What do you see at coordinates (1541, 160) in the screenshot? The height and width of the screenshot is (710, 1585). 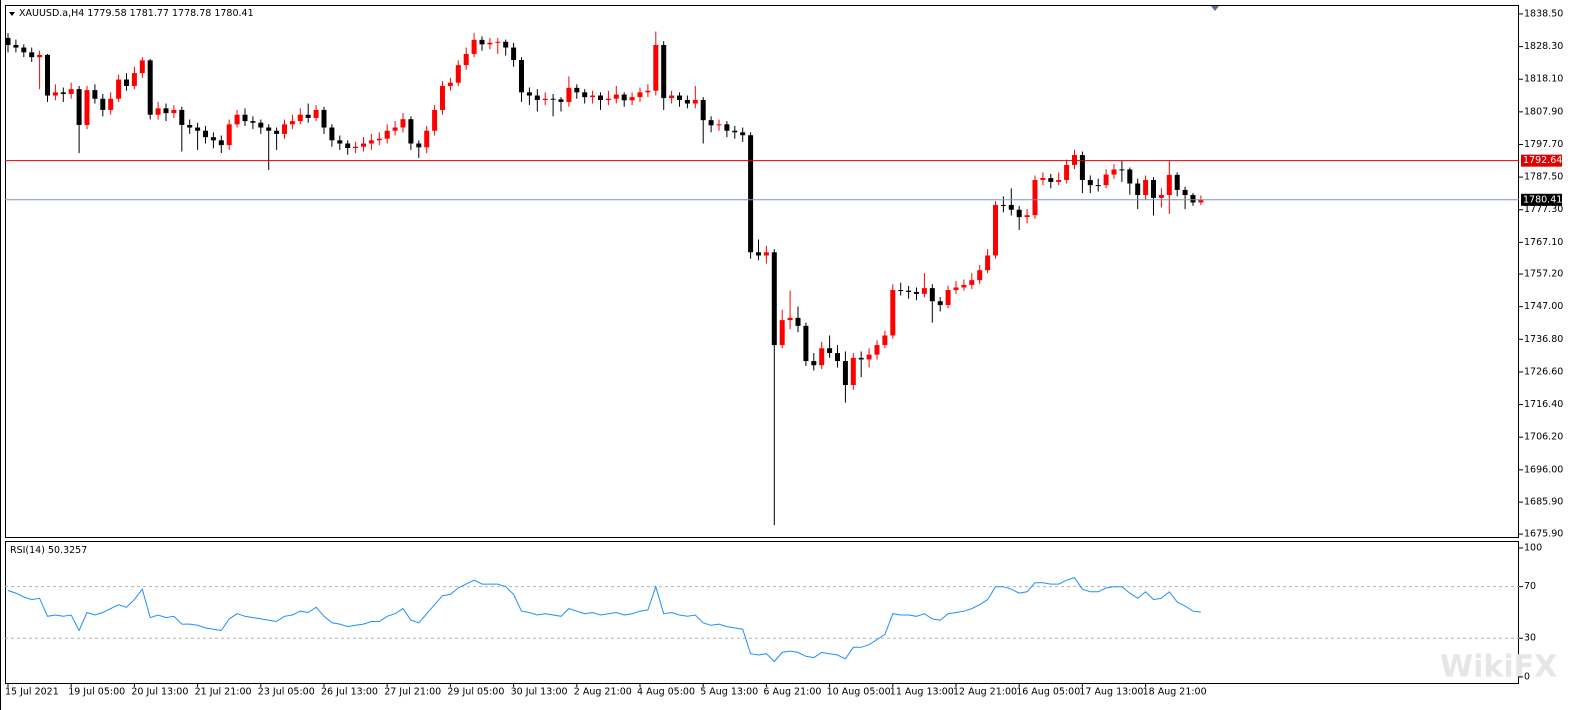 I see `level-label-box` at bounding box center [1541, 160].